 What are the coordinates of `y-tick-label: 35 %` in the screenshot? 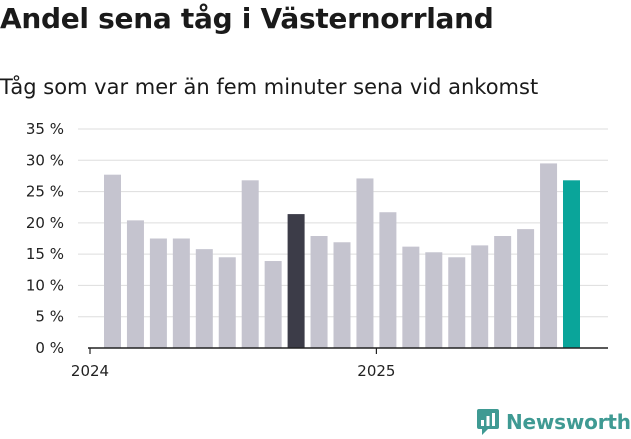 It's located at (45, 129).